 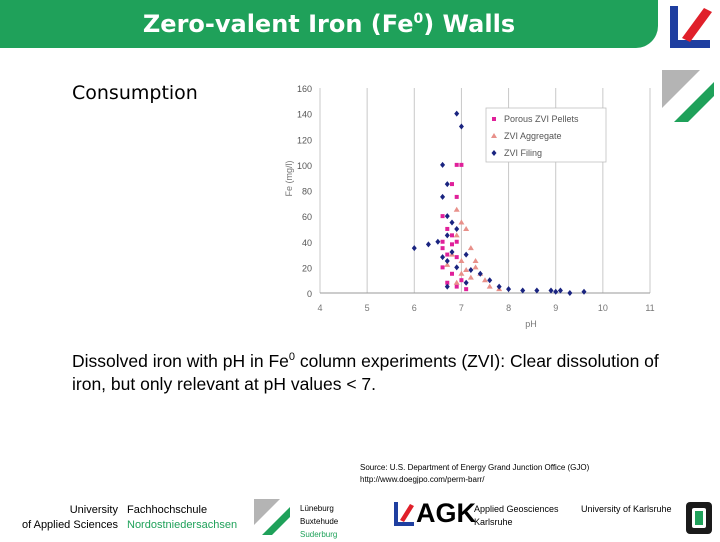 I want to click on fh-footer-logo-icon, so click(x=272, y=517).